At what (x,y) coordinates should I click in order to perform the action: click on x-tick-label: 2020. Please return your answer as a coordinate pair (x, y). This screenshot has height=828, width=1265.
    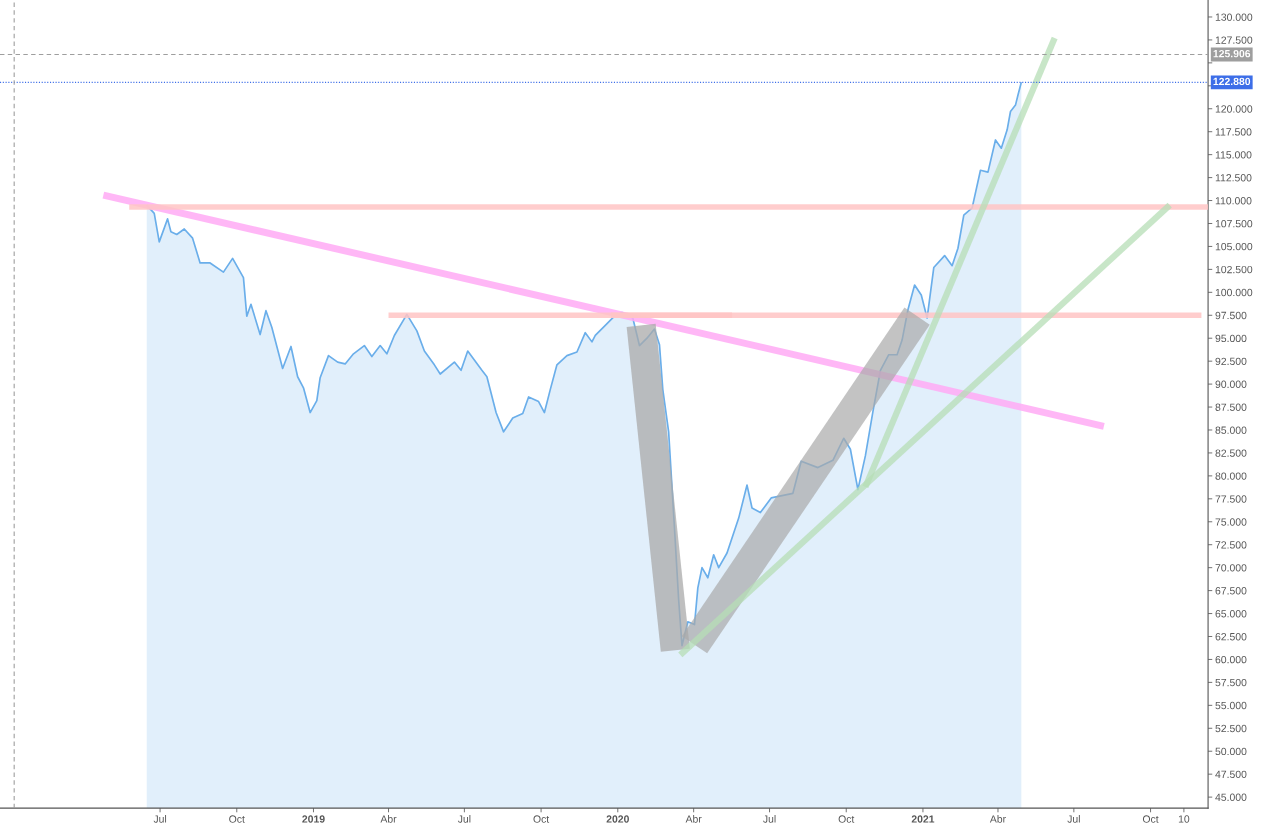
    Looking at the image, I should click on (617, 819).